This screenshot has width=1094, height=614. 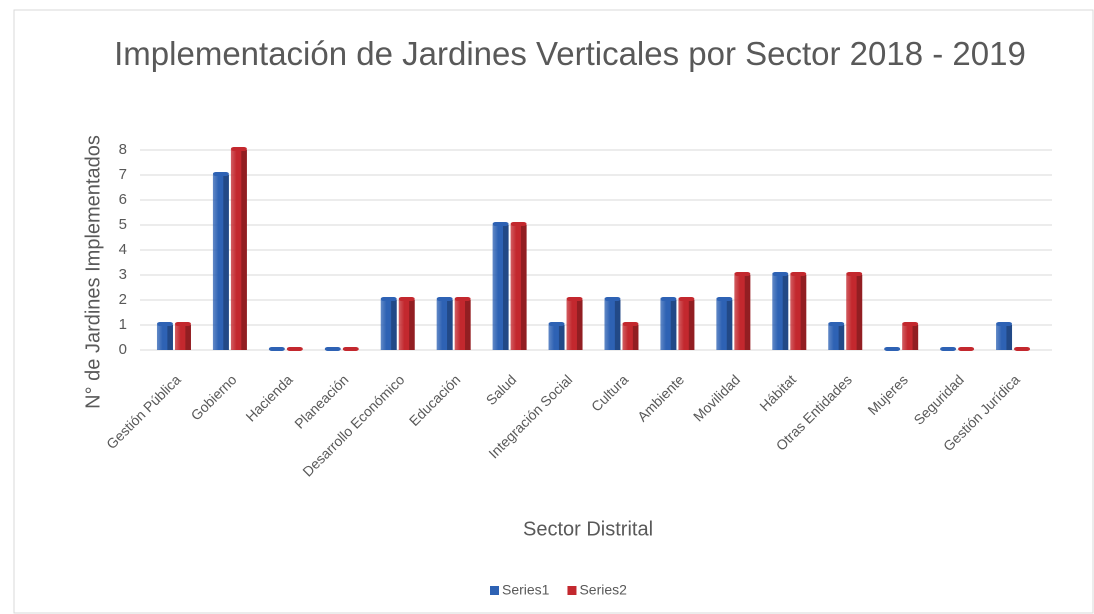 I want to click on x-tick-label: Mujeres, so click(x=887, y=394).